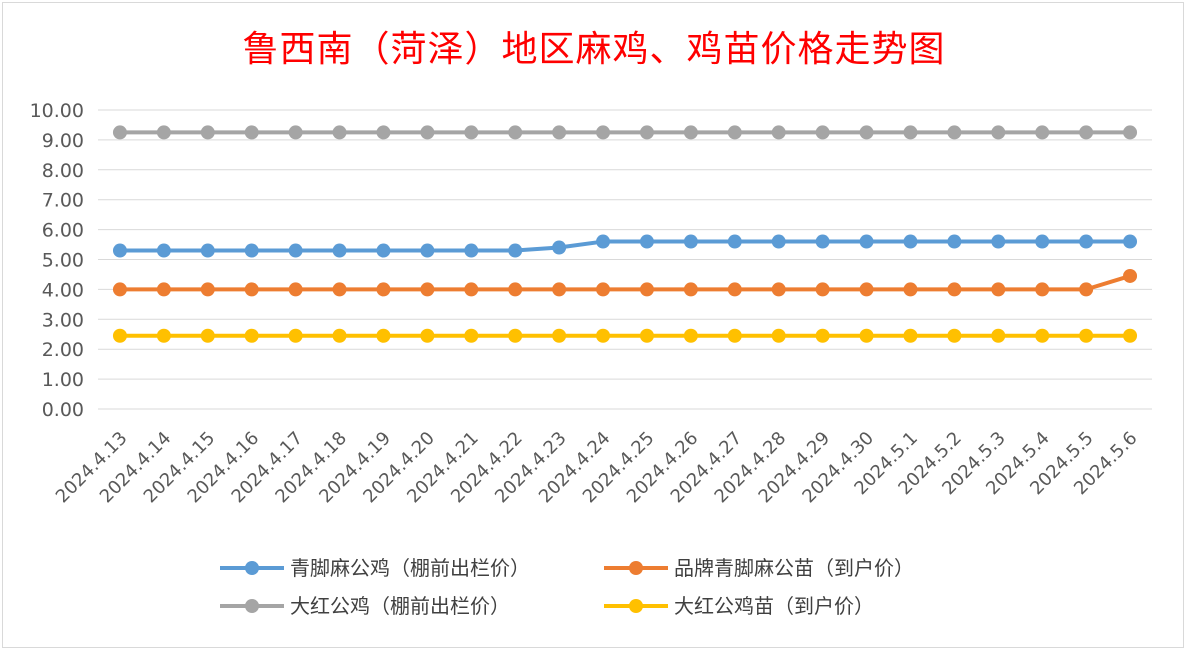 The width and height of the screenshot is (1188, 652). Describe the element at coordinates (400, 606) in the screenshot. I see `legend-label: 大红公鸡（棚前出栏价）` at that location.